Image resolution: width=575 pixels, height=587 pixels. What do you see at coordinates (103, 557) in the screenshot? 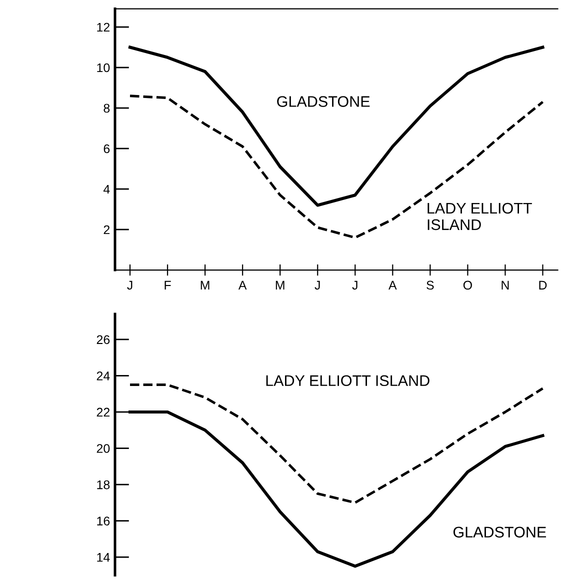
I see `y-tick-label: 14` at bounding box center [103, 557].